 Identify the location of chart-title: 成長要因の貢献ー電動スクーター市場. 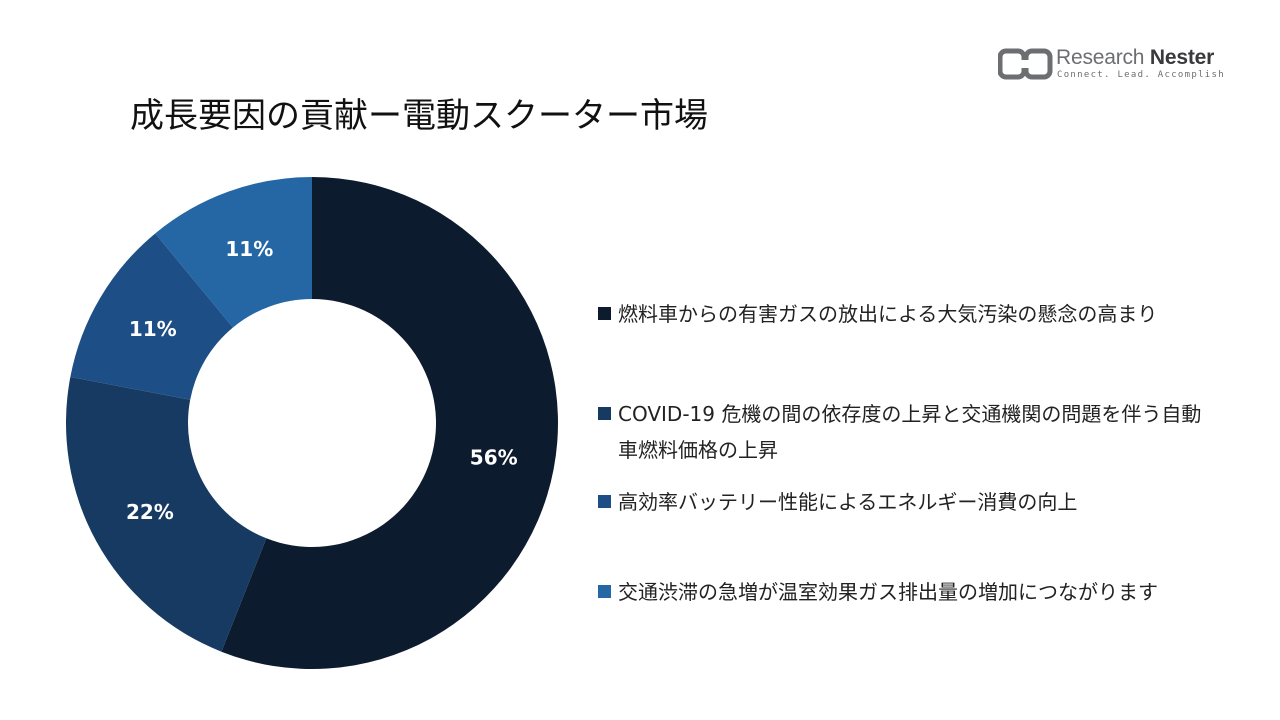
(419, 116).